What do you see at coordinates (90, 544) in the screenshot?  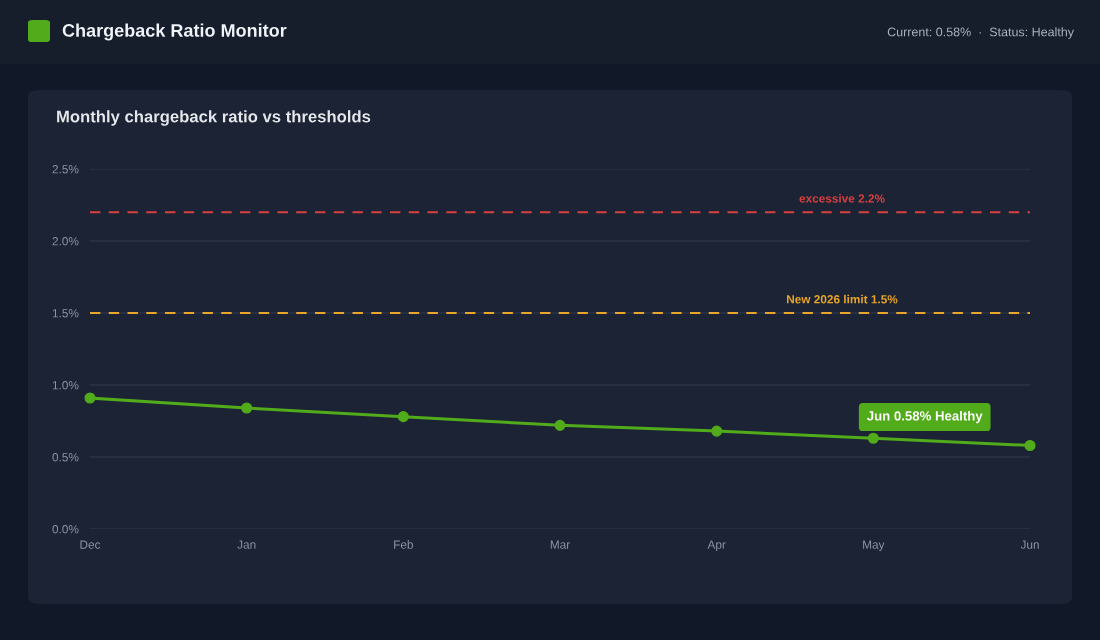 I see `x-tick-label: Dec` at bounding box center [90, 544].